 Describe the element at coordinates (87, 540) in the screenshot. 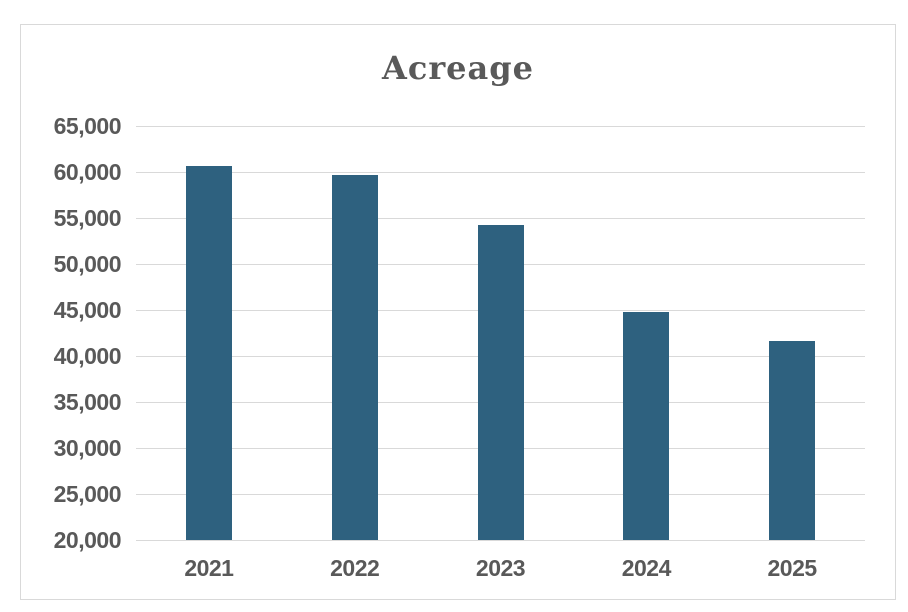

I see `y-axis-tick-label: 20,000` at that location.